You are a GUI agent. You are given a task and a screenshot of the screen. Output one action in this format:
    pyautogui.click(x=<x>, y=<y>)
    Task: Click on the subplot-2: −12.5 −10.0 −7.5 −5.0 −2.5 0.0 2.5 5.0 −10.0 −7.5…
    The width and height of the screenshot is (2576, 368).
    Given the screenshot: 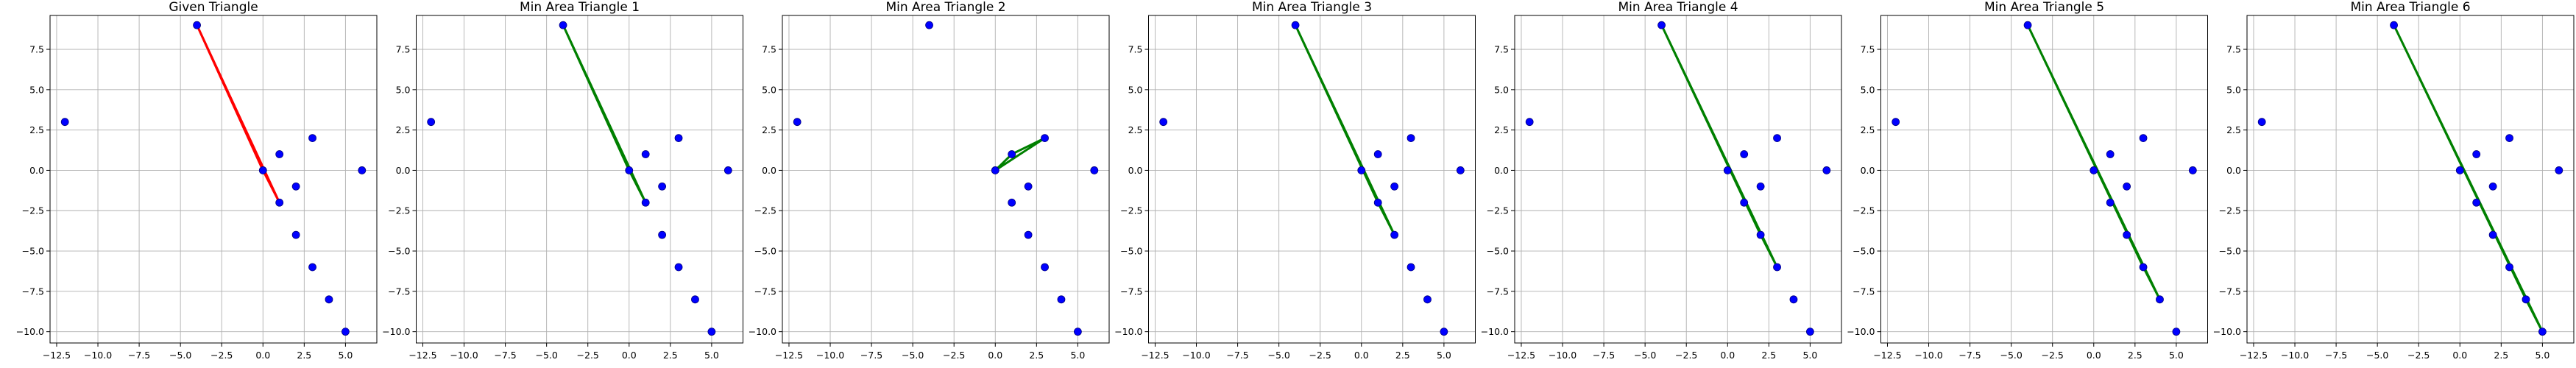 What is the action you would take?
    pyautogui.click(x=562, y=180)
    